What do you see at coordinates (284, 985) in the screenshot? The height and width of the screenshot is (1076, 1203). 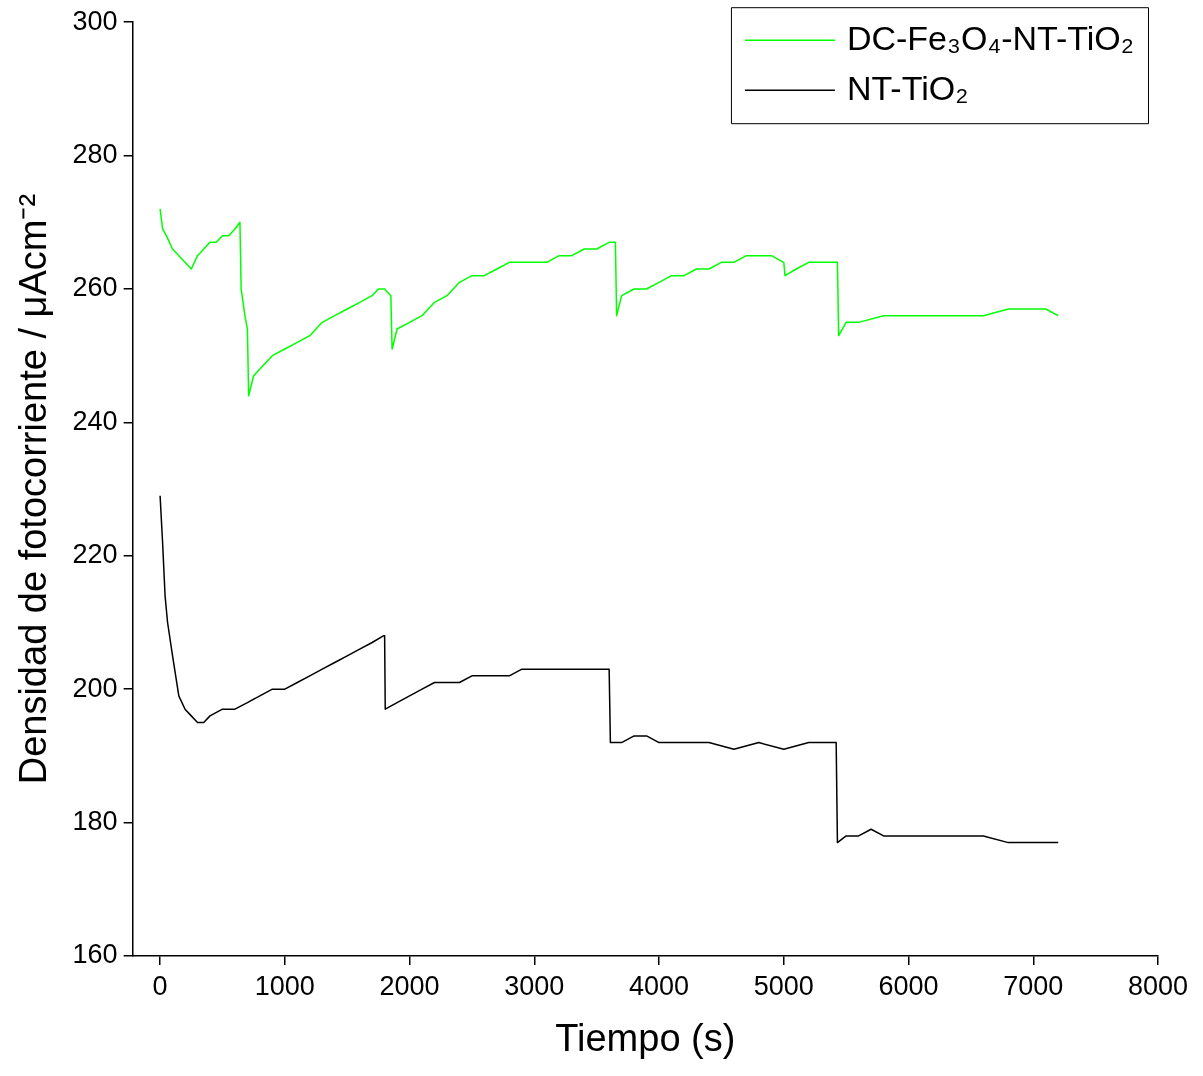 I see `x-tick-label: 1000` at bounding box center [284, 985].